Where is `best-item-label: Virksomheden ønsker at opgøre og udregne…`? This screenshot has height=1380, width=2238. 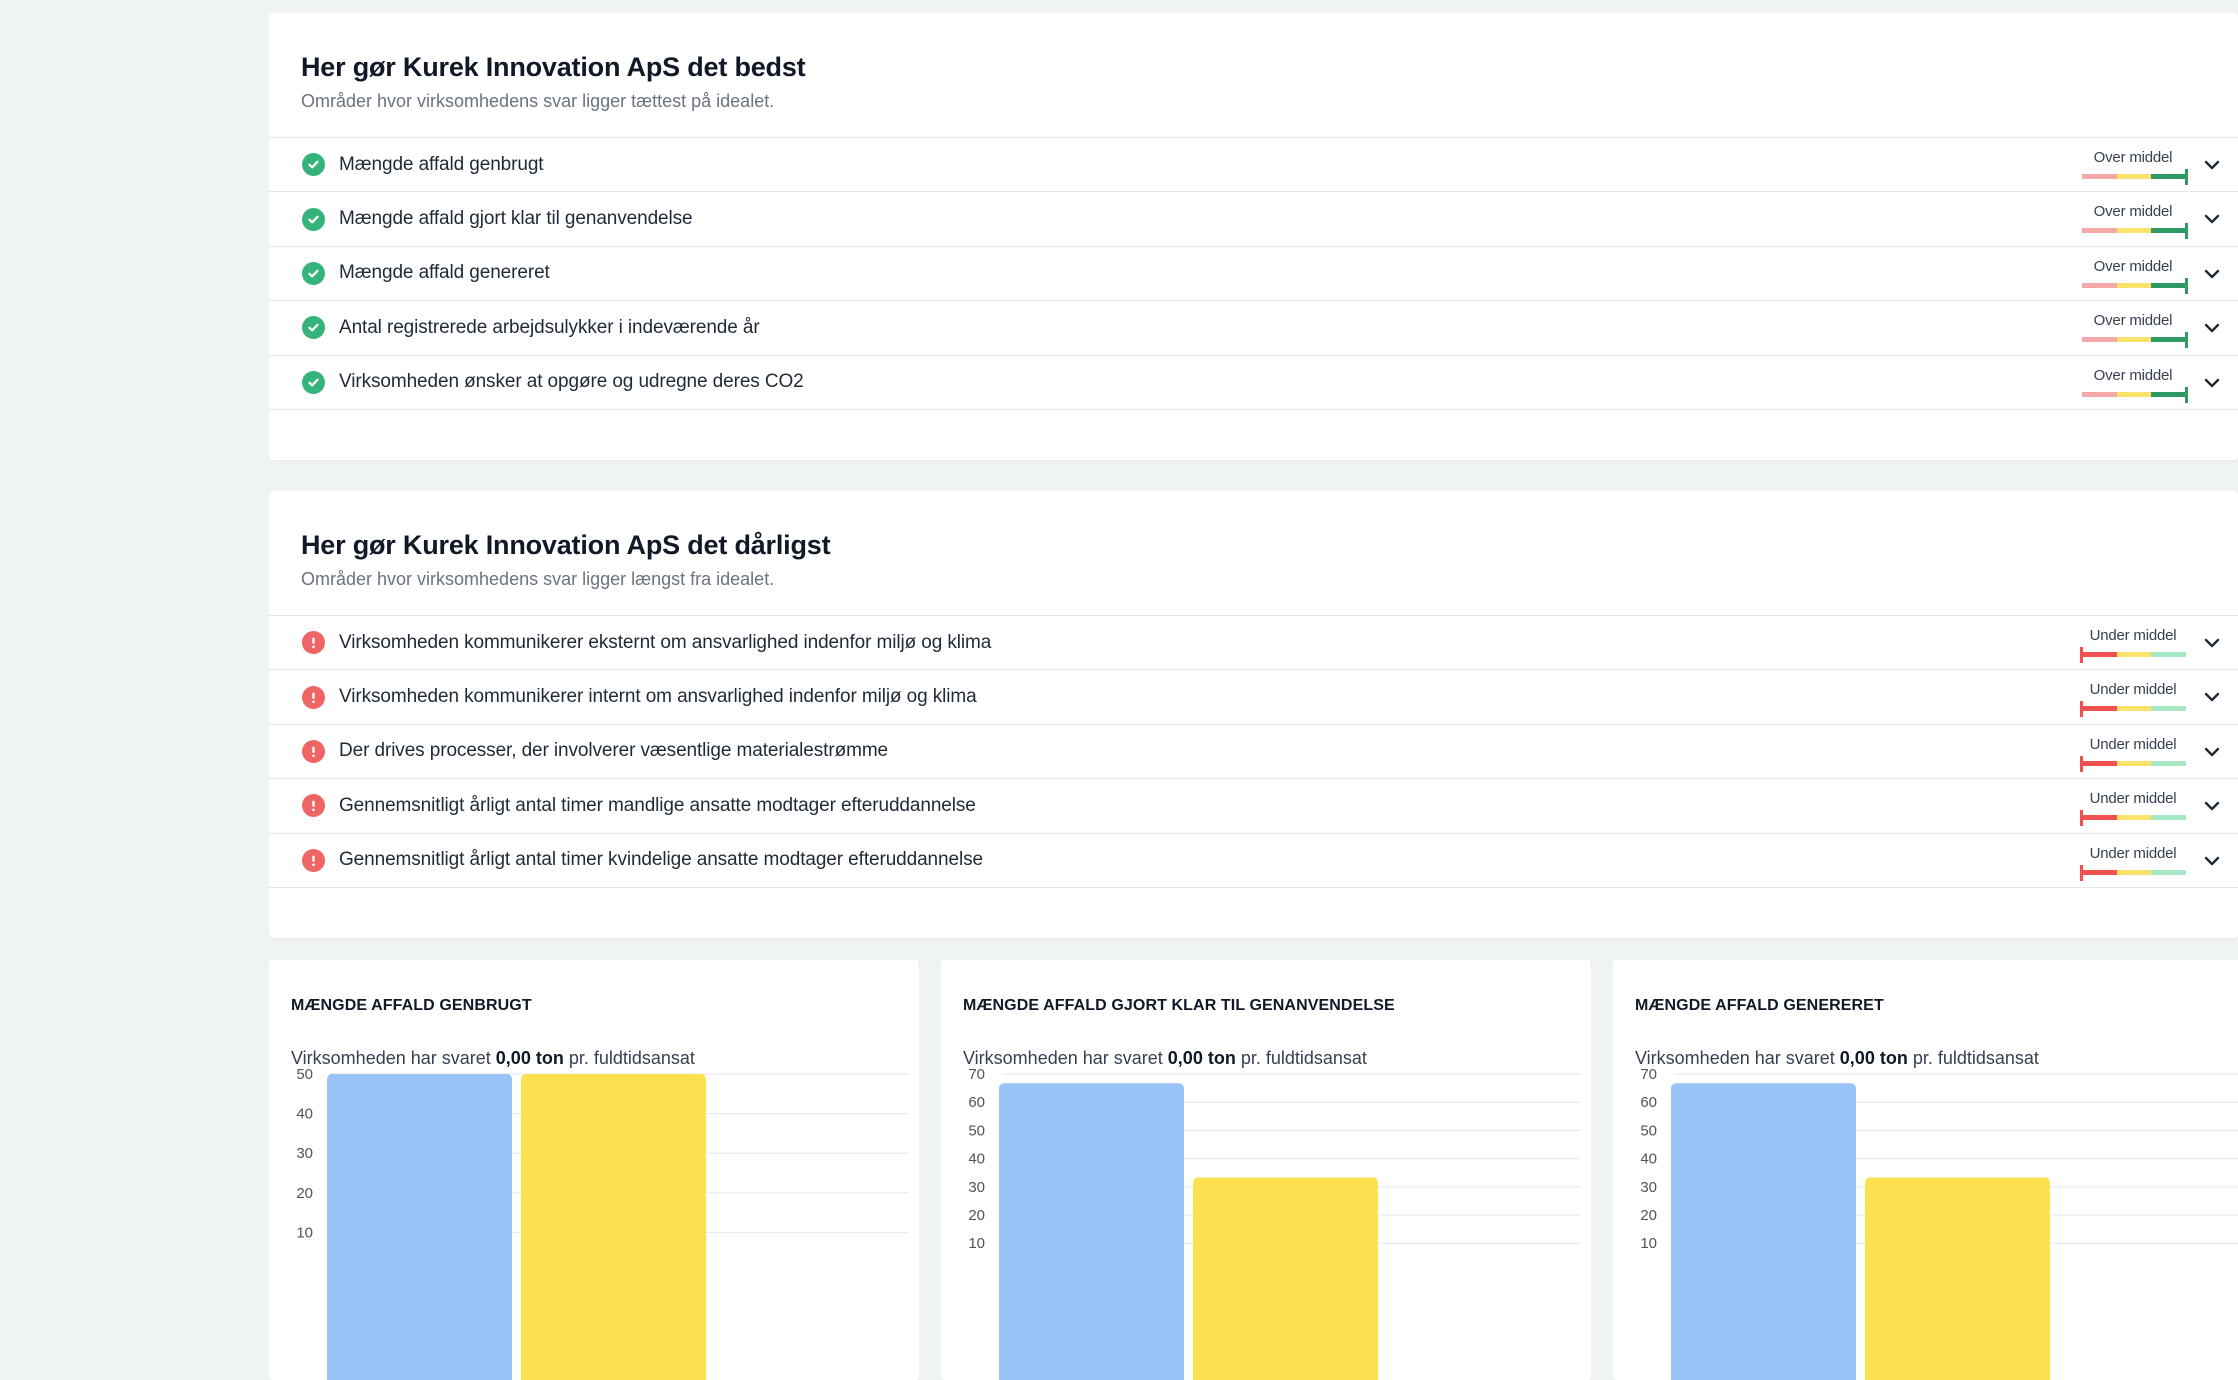
best-item-label: Virksomheden ønsker at opgøre og udregne… is located at coordinates (571, 382).